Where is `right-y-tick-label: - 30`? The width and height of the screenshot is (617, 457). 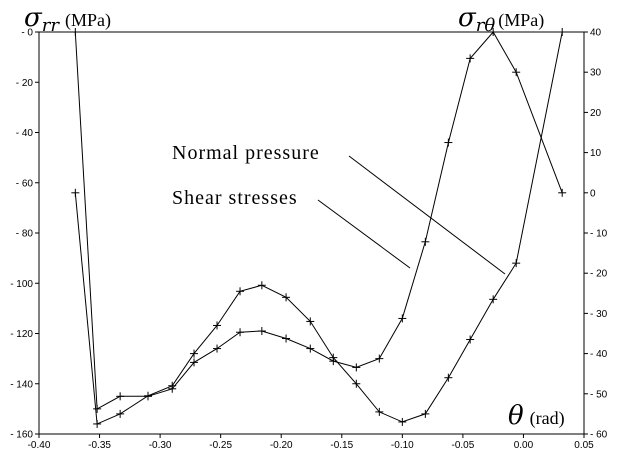
right-y-tick-label: - 30 is located at coordinates (599, 314).